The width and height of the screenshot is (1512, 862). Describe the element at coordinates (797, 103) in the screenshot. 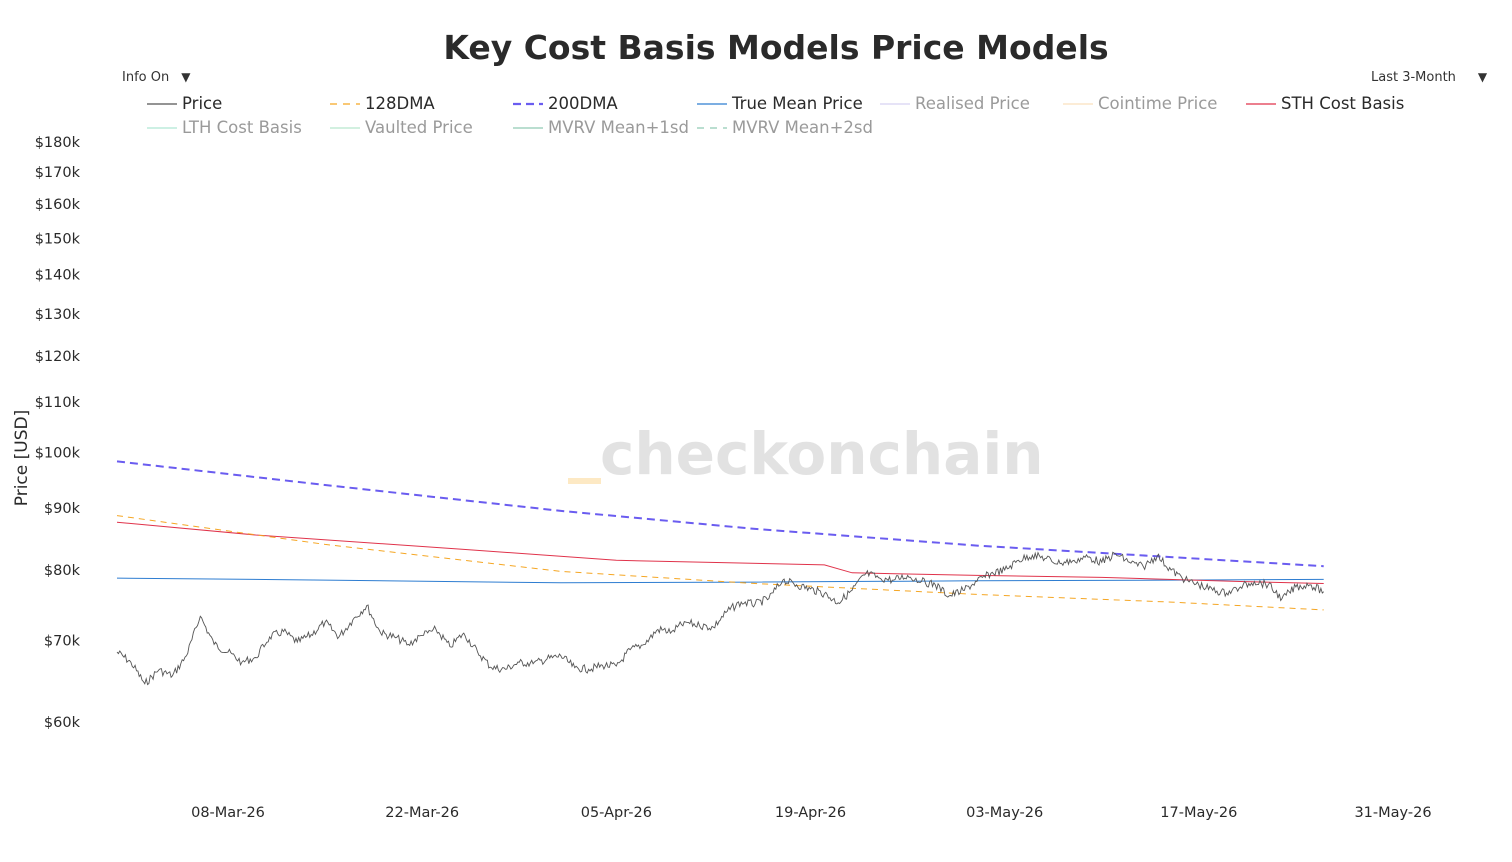

I see `legend-label: True Mean Price` at that location.